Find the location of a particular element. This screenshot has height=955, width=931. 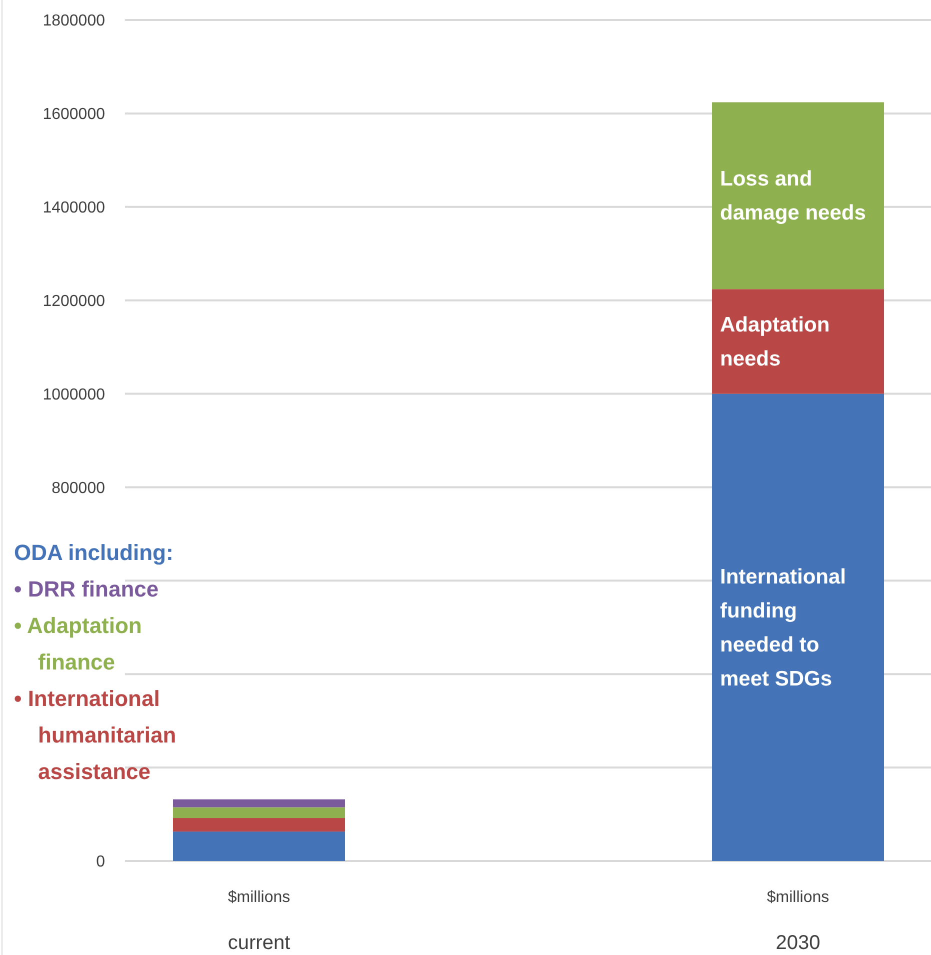

annotation: International funding needed to meet SDGs is located at coordinates (783, 627).